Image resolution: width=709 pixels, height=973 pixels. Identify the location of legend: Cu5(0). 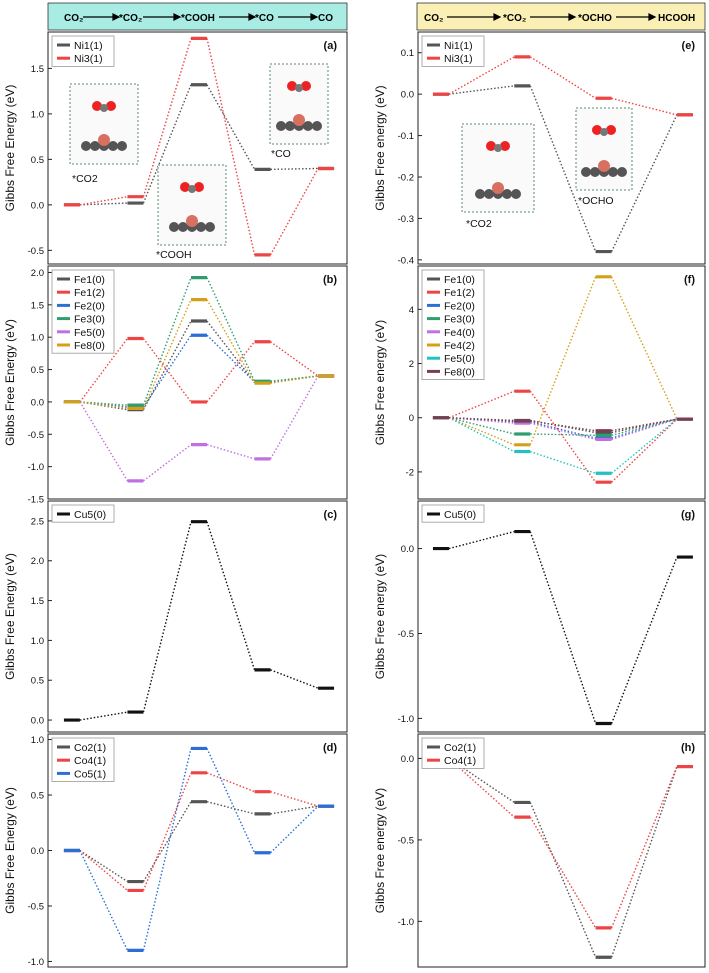
(83, 513).